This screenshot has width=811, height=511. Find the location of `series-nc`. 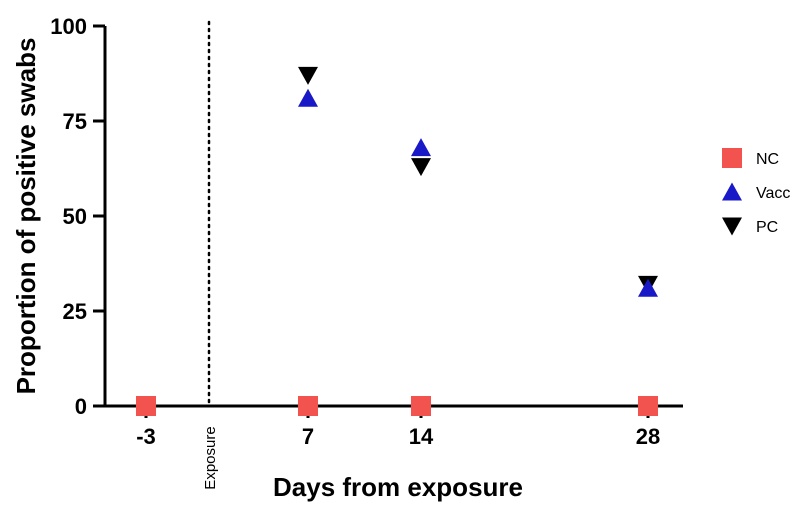

series-nc is located at coordinates (397, 406).